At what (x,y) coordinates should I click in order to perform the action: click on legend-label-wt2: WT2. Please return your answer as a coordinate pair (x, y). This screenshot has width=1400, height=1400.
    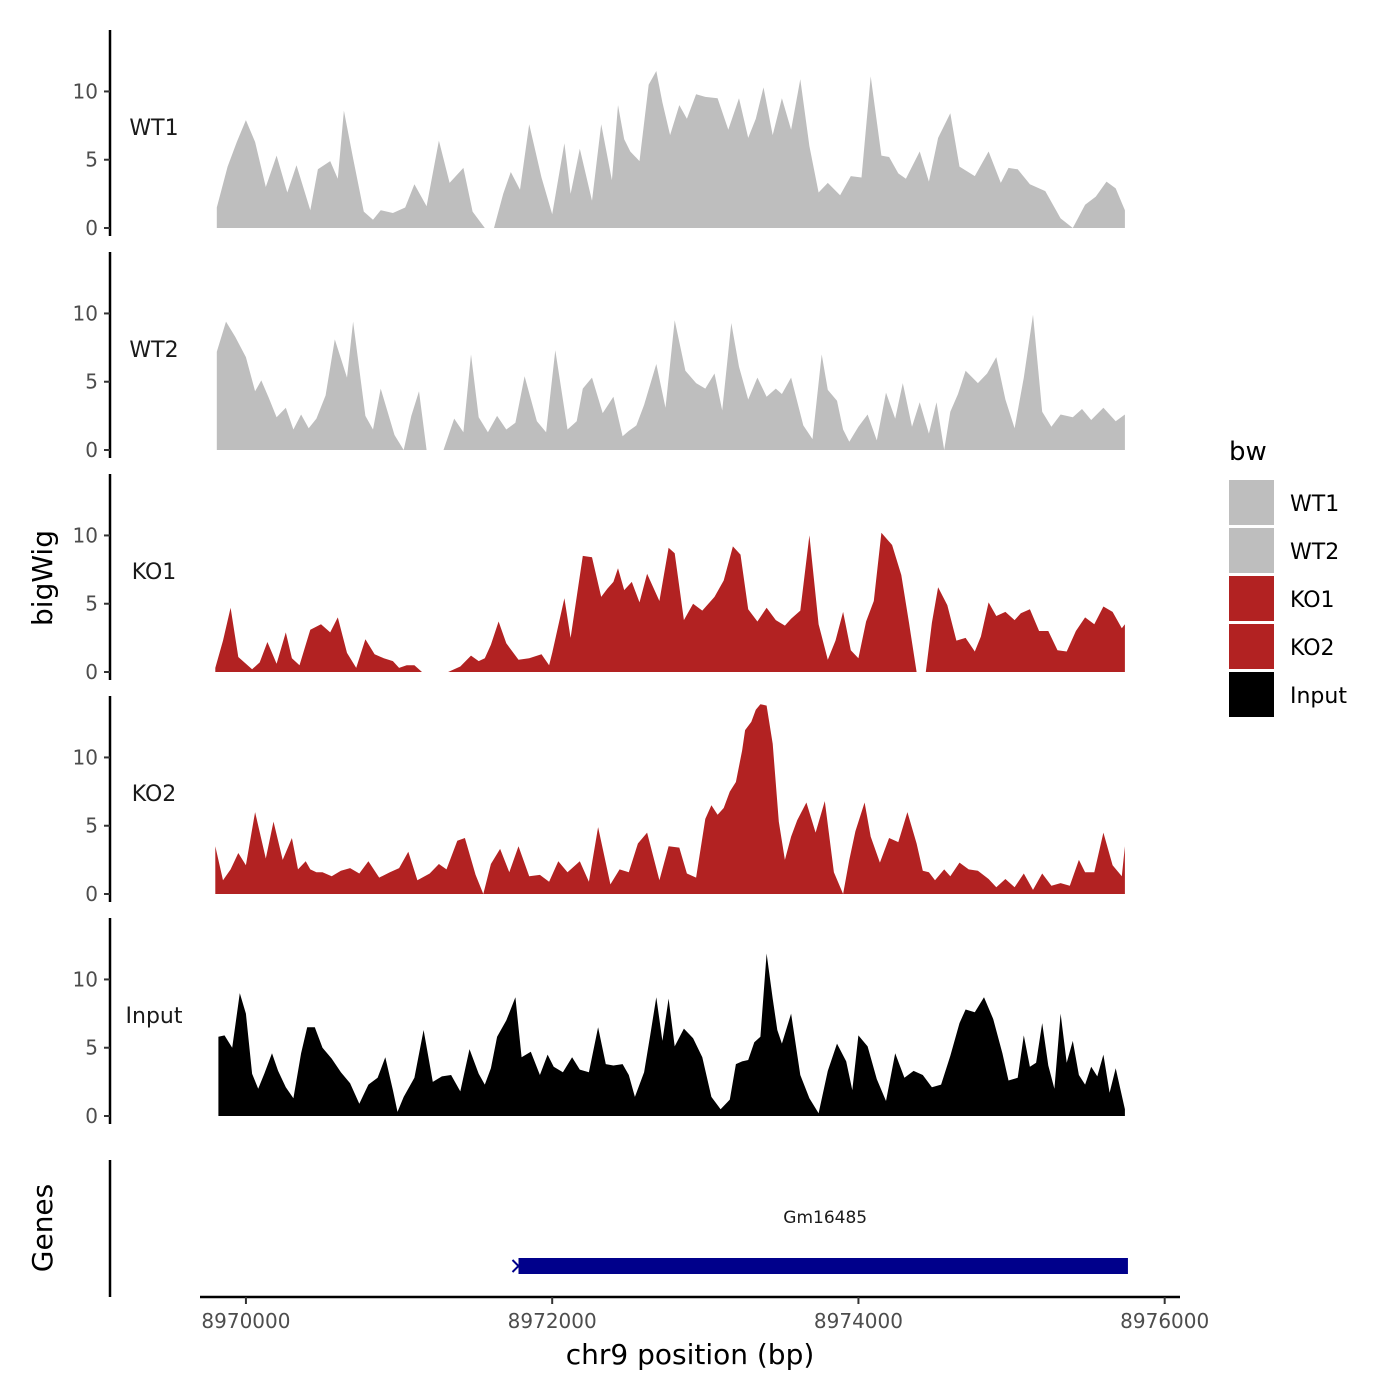
    Looking at the image, I should click on (1314, 552).